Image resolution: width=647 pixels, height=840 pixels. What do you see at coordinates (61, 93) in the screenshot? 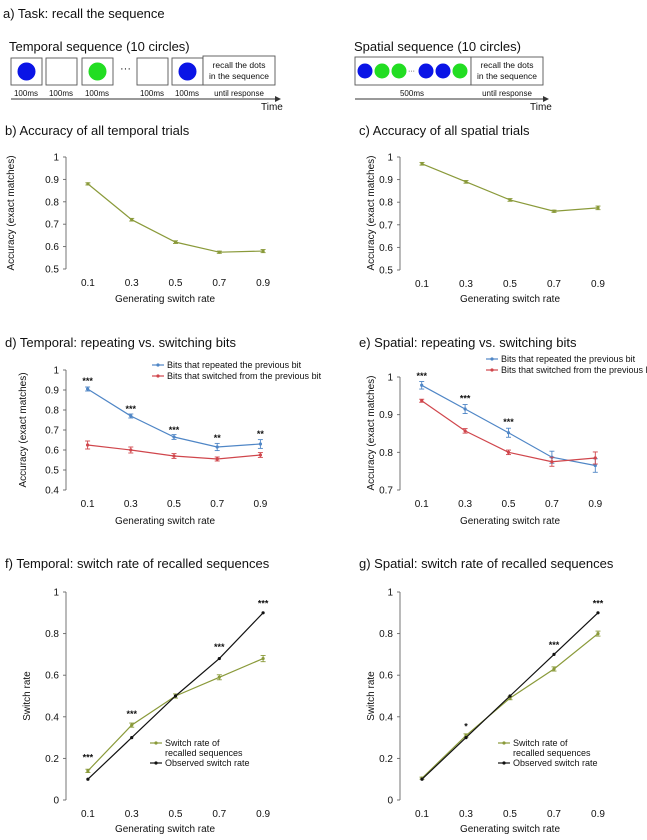
I see `temporal-duration-2: 100ms` at bounding box center [61, 93].